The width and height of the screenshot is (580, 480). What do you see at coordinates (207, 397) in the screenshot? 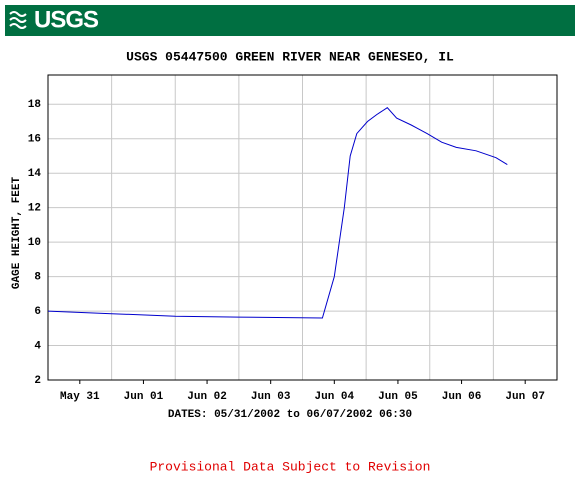
I see `x-tick-label: Jun 02` at bounding box center [207, 397].